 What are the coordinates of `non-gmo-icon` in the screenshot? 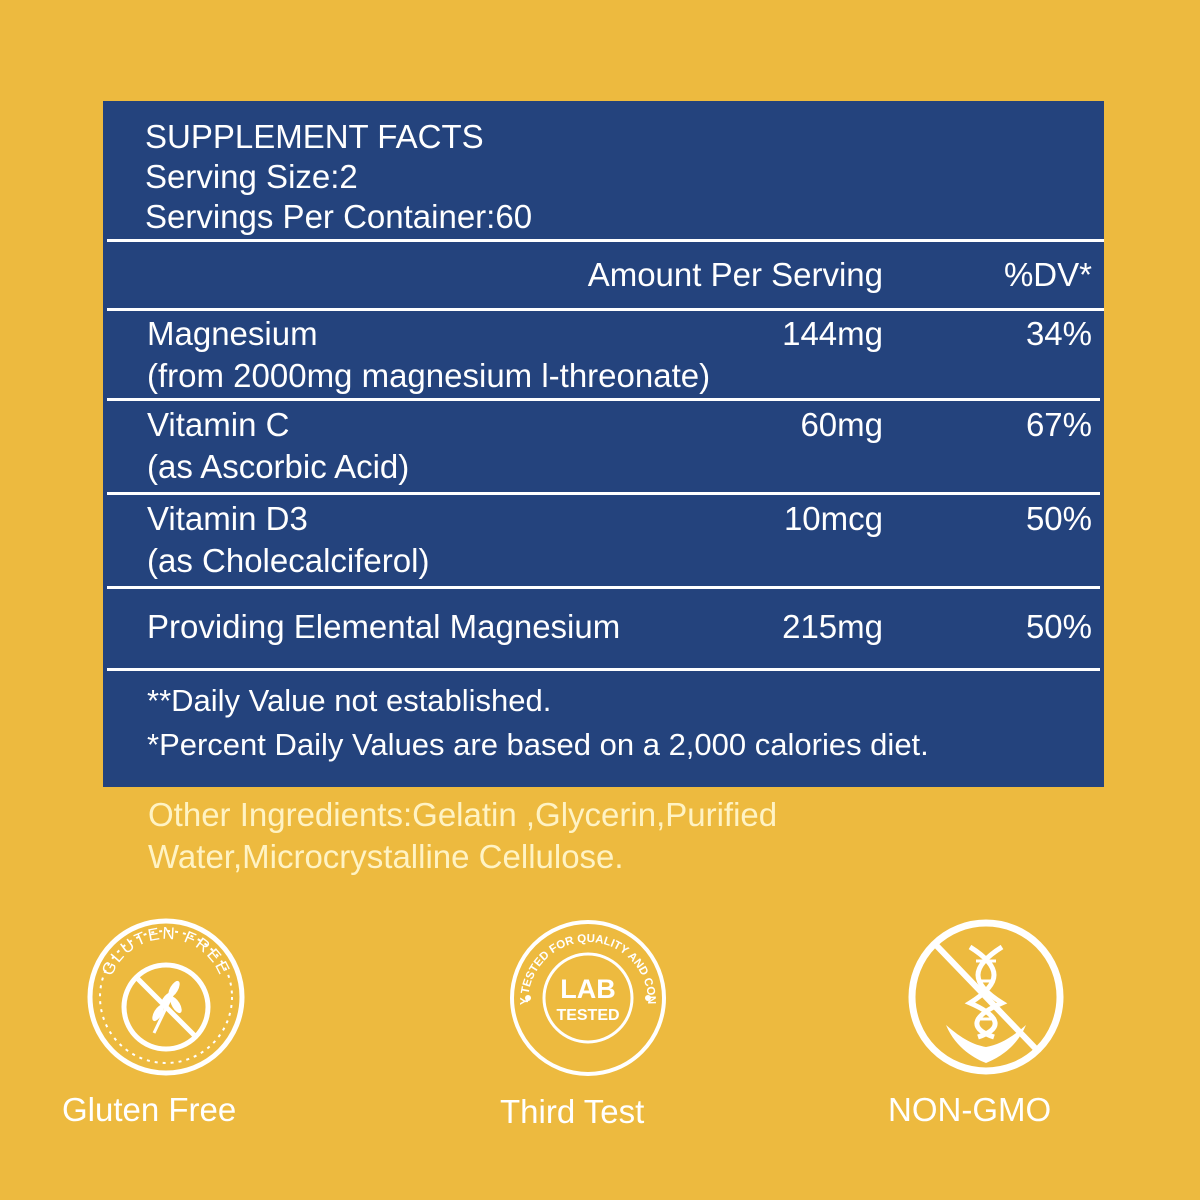 It's located at (986, 997).